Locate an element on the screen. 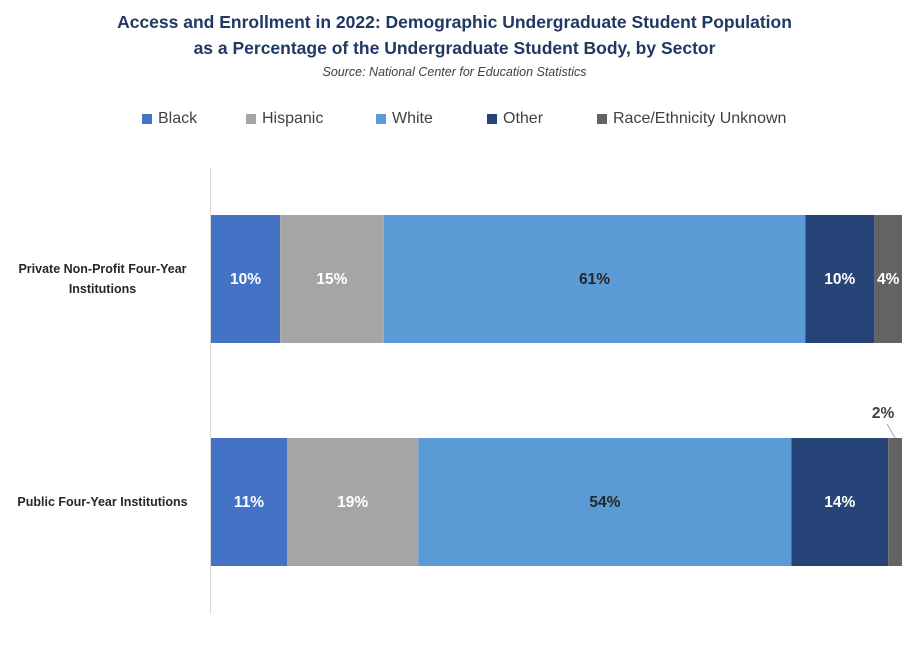 This screenshot has height=659, width=909. data-label-white-1: 61% is located at coordinates (594, 279).